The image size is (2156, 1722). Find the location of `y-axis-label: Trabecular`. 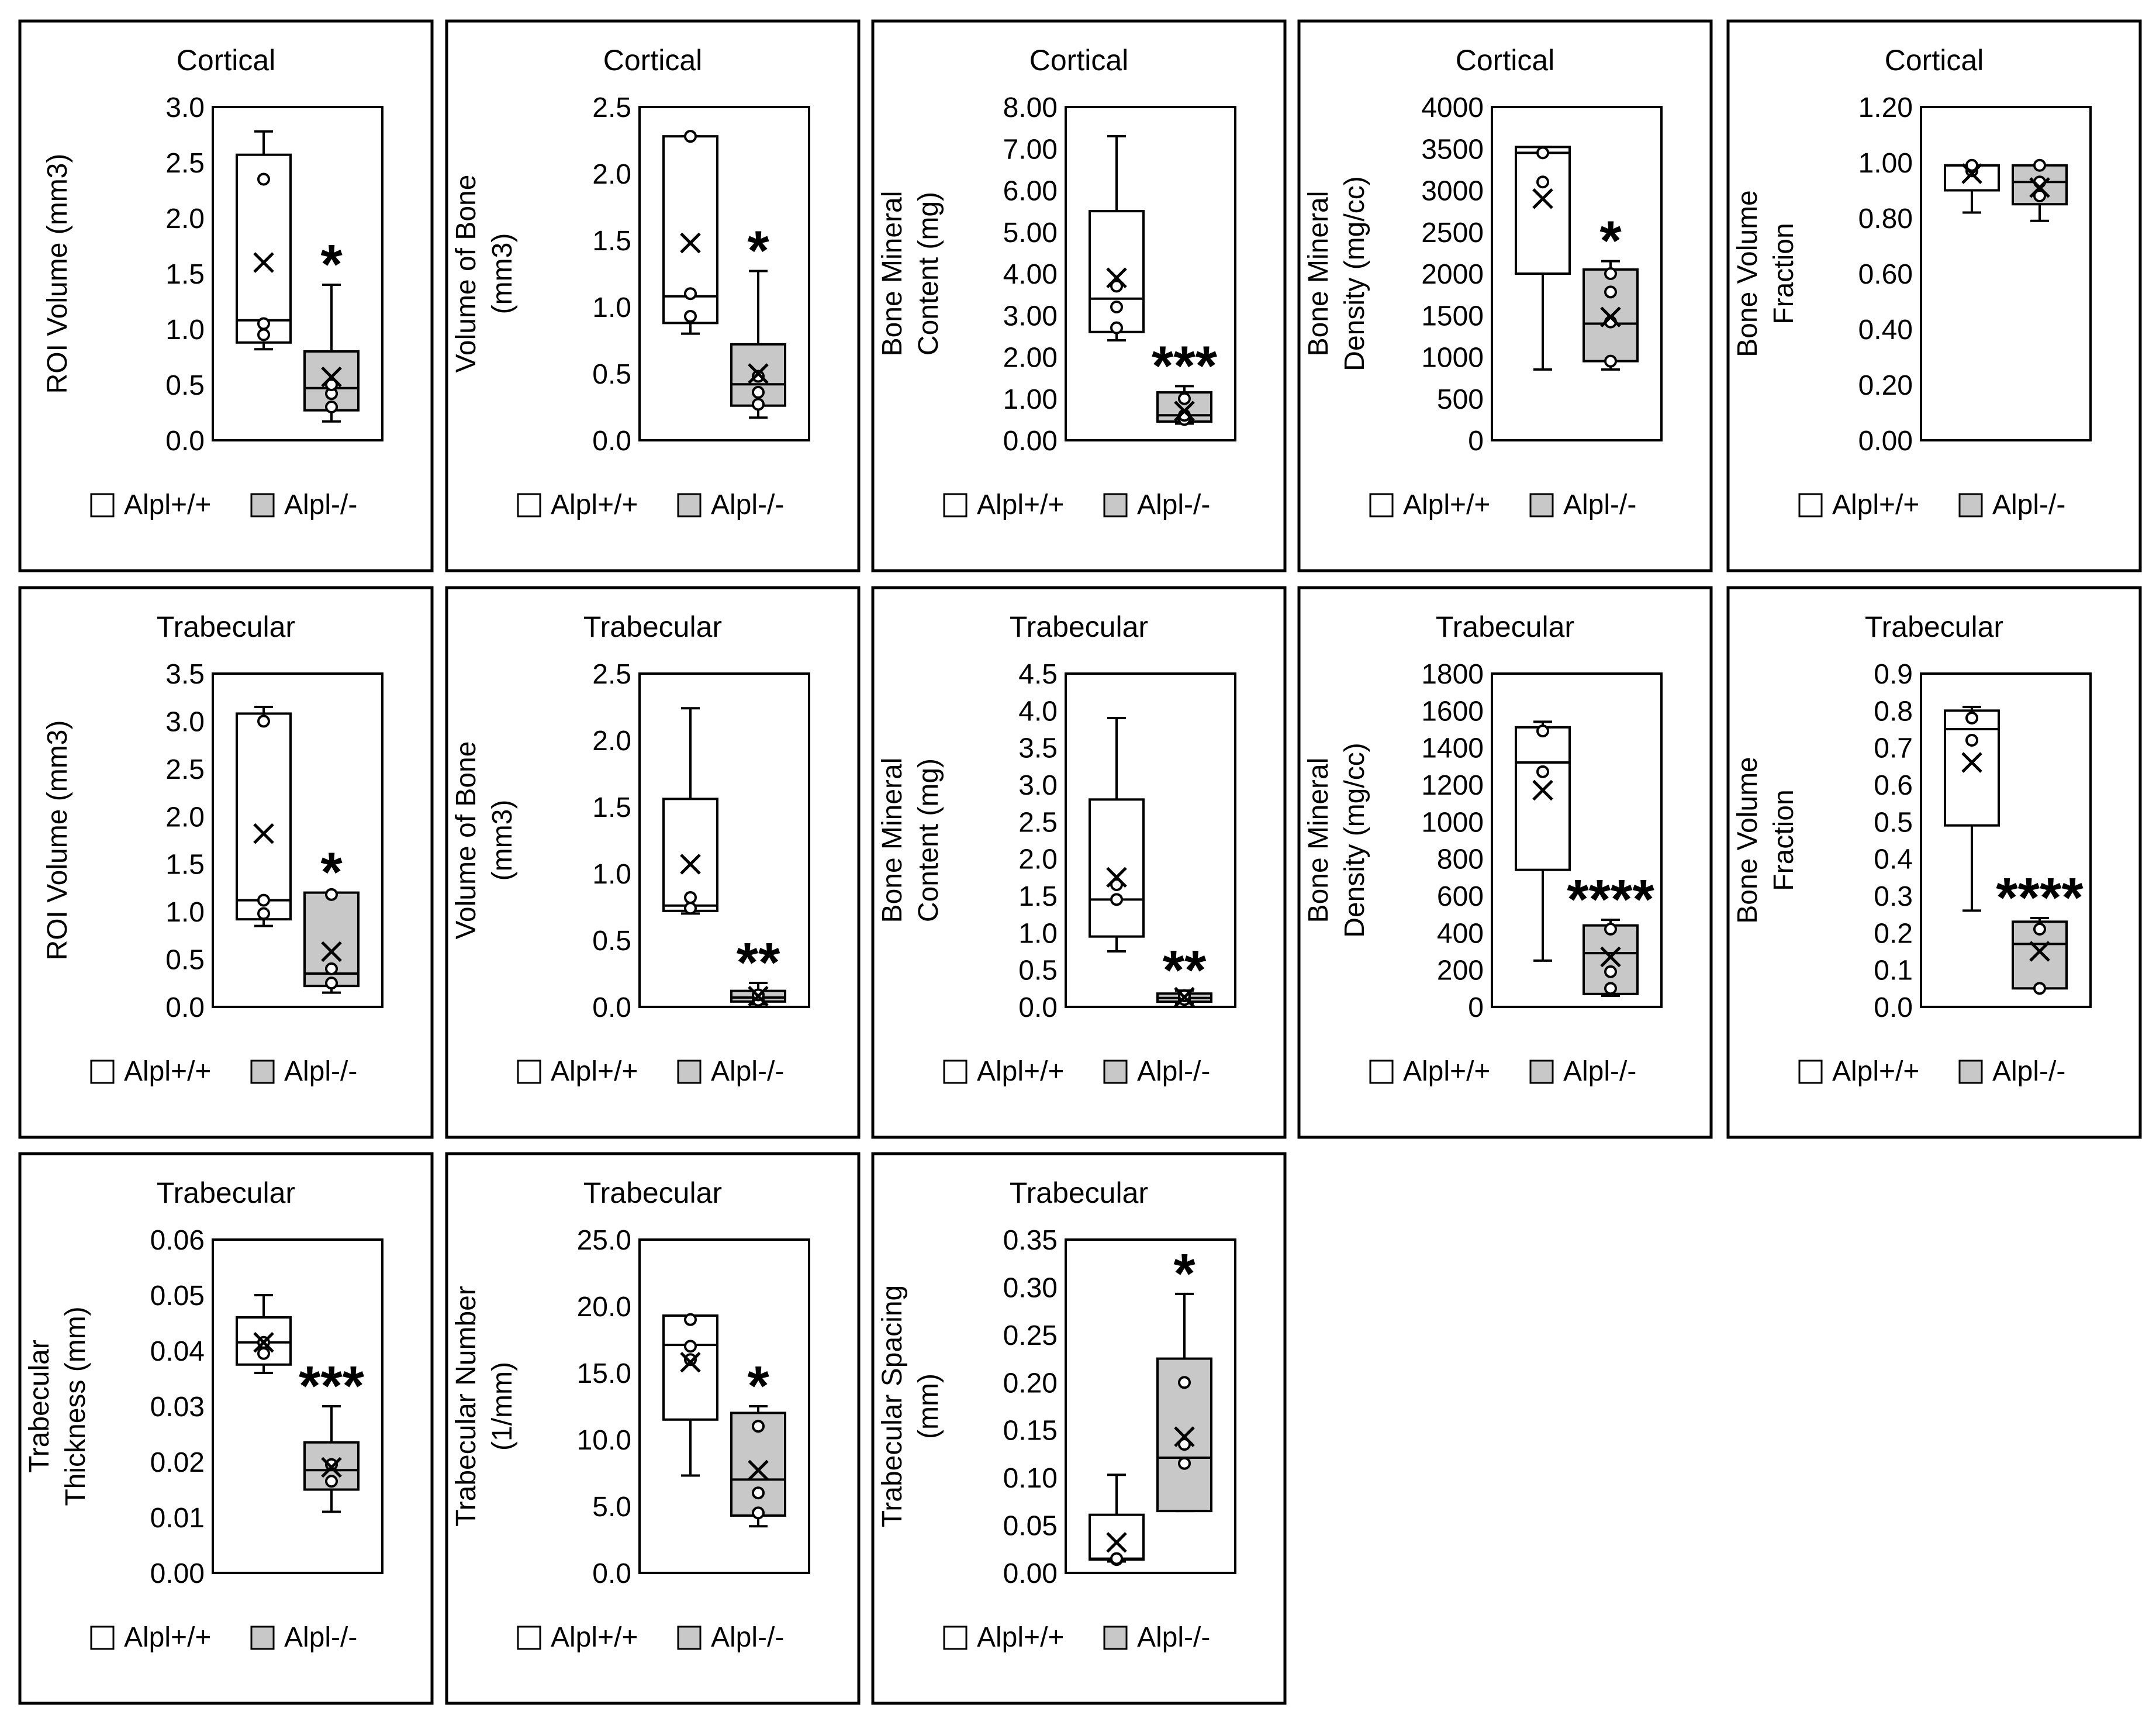

y-axis-label: Trabecular is located at coordinates (40, 1406).